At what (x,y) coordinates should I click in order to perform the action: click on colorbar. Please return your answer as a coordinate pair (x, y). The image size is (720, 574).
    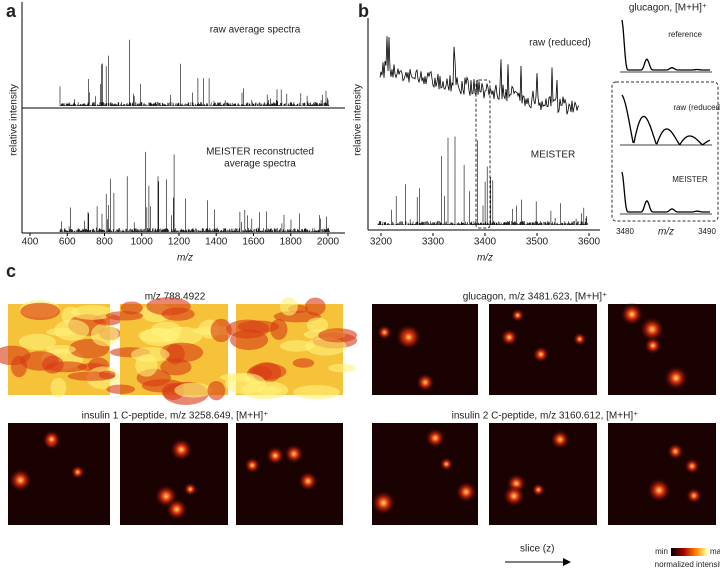
    Looking at the image, I should click on (689, 552).